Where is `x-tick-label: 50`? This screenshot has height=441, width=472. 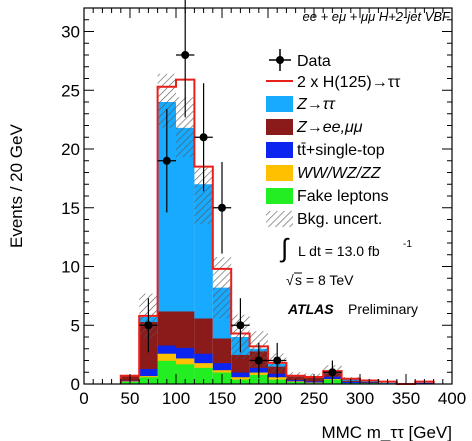 x-tick-label: 50 is located at coordinates (130, 398).